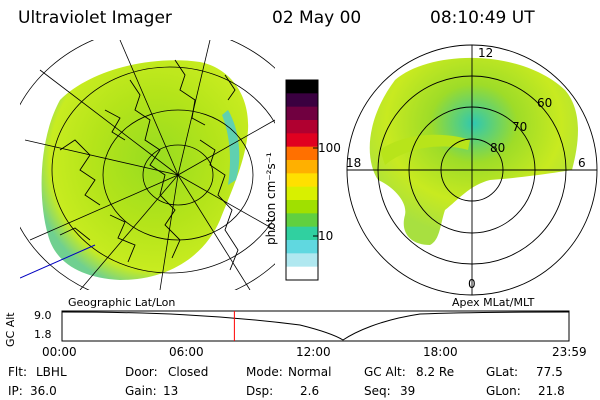  Describe the element at coordinates (435, 372) in the screenshot. I see `gcalt-value: 8.2 Re` at that location.